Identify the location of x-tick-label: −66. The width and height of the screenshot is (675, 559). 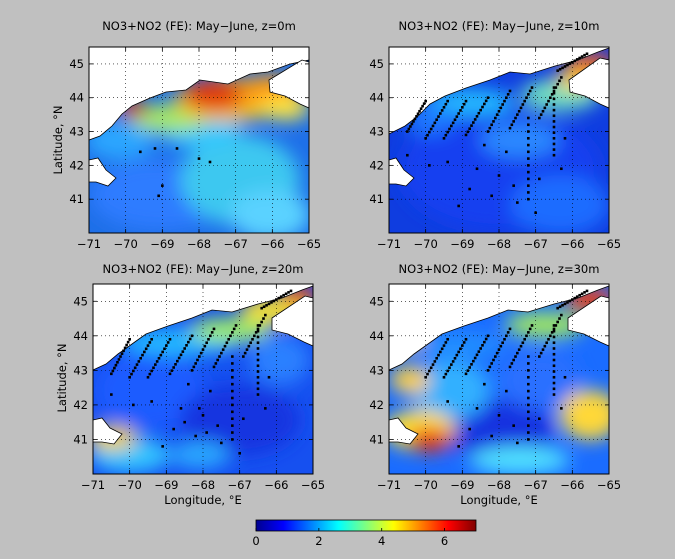
(276, 485).